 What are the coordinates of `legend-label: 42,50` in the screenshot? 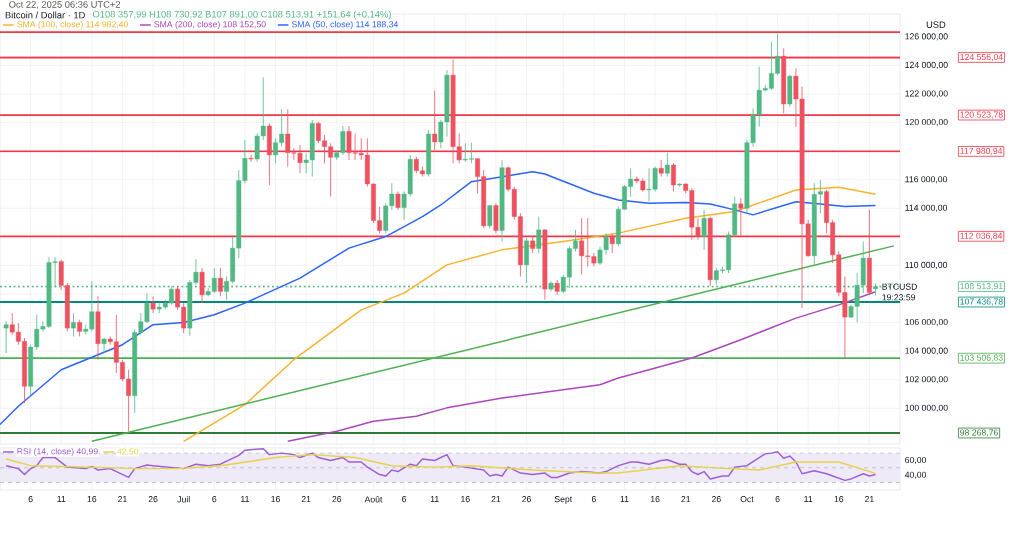 It's located at (128, 452).